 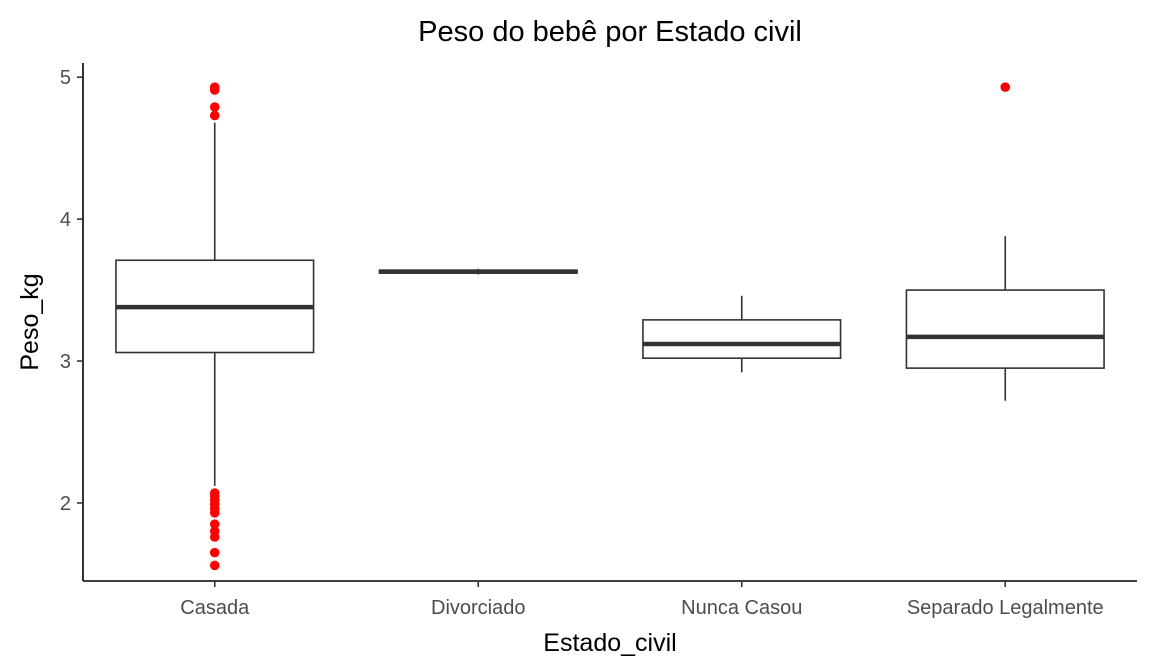 I want to click on x-axis-title: Estado_civil, so click(x=609, y=643).